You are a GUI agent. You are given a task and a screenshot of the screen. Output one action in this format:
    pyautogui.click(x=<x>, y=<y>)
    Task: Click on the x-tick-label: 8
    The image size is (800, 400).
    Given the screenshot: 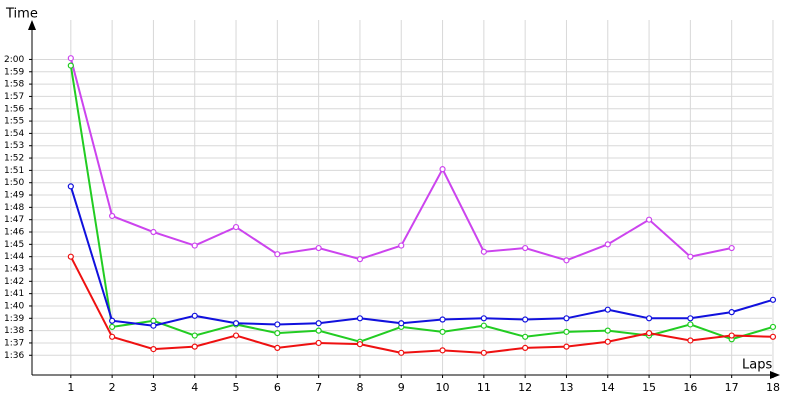 What is the action you would take?
    pyautogui.click(x=359, y=387)
    